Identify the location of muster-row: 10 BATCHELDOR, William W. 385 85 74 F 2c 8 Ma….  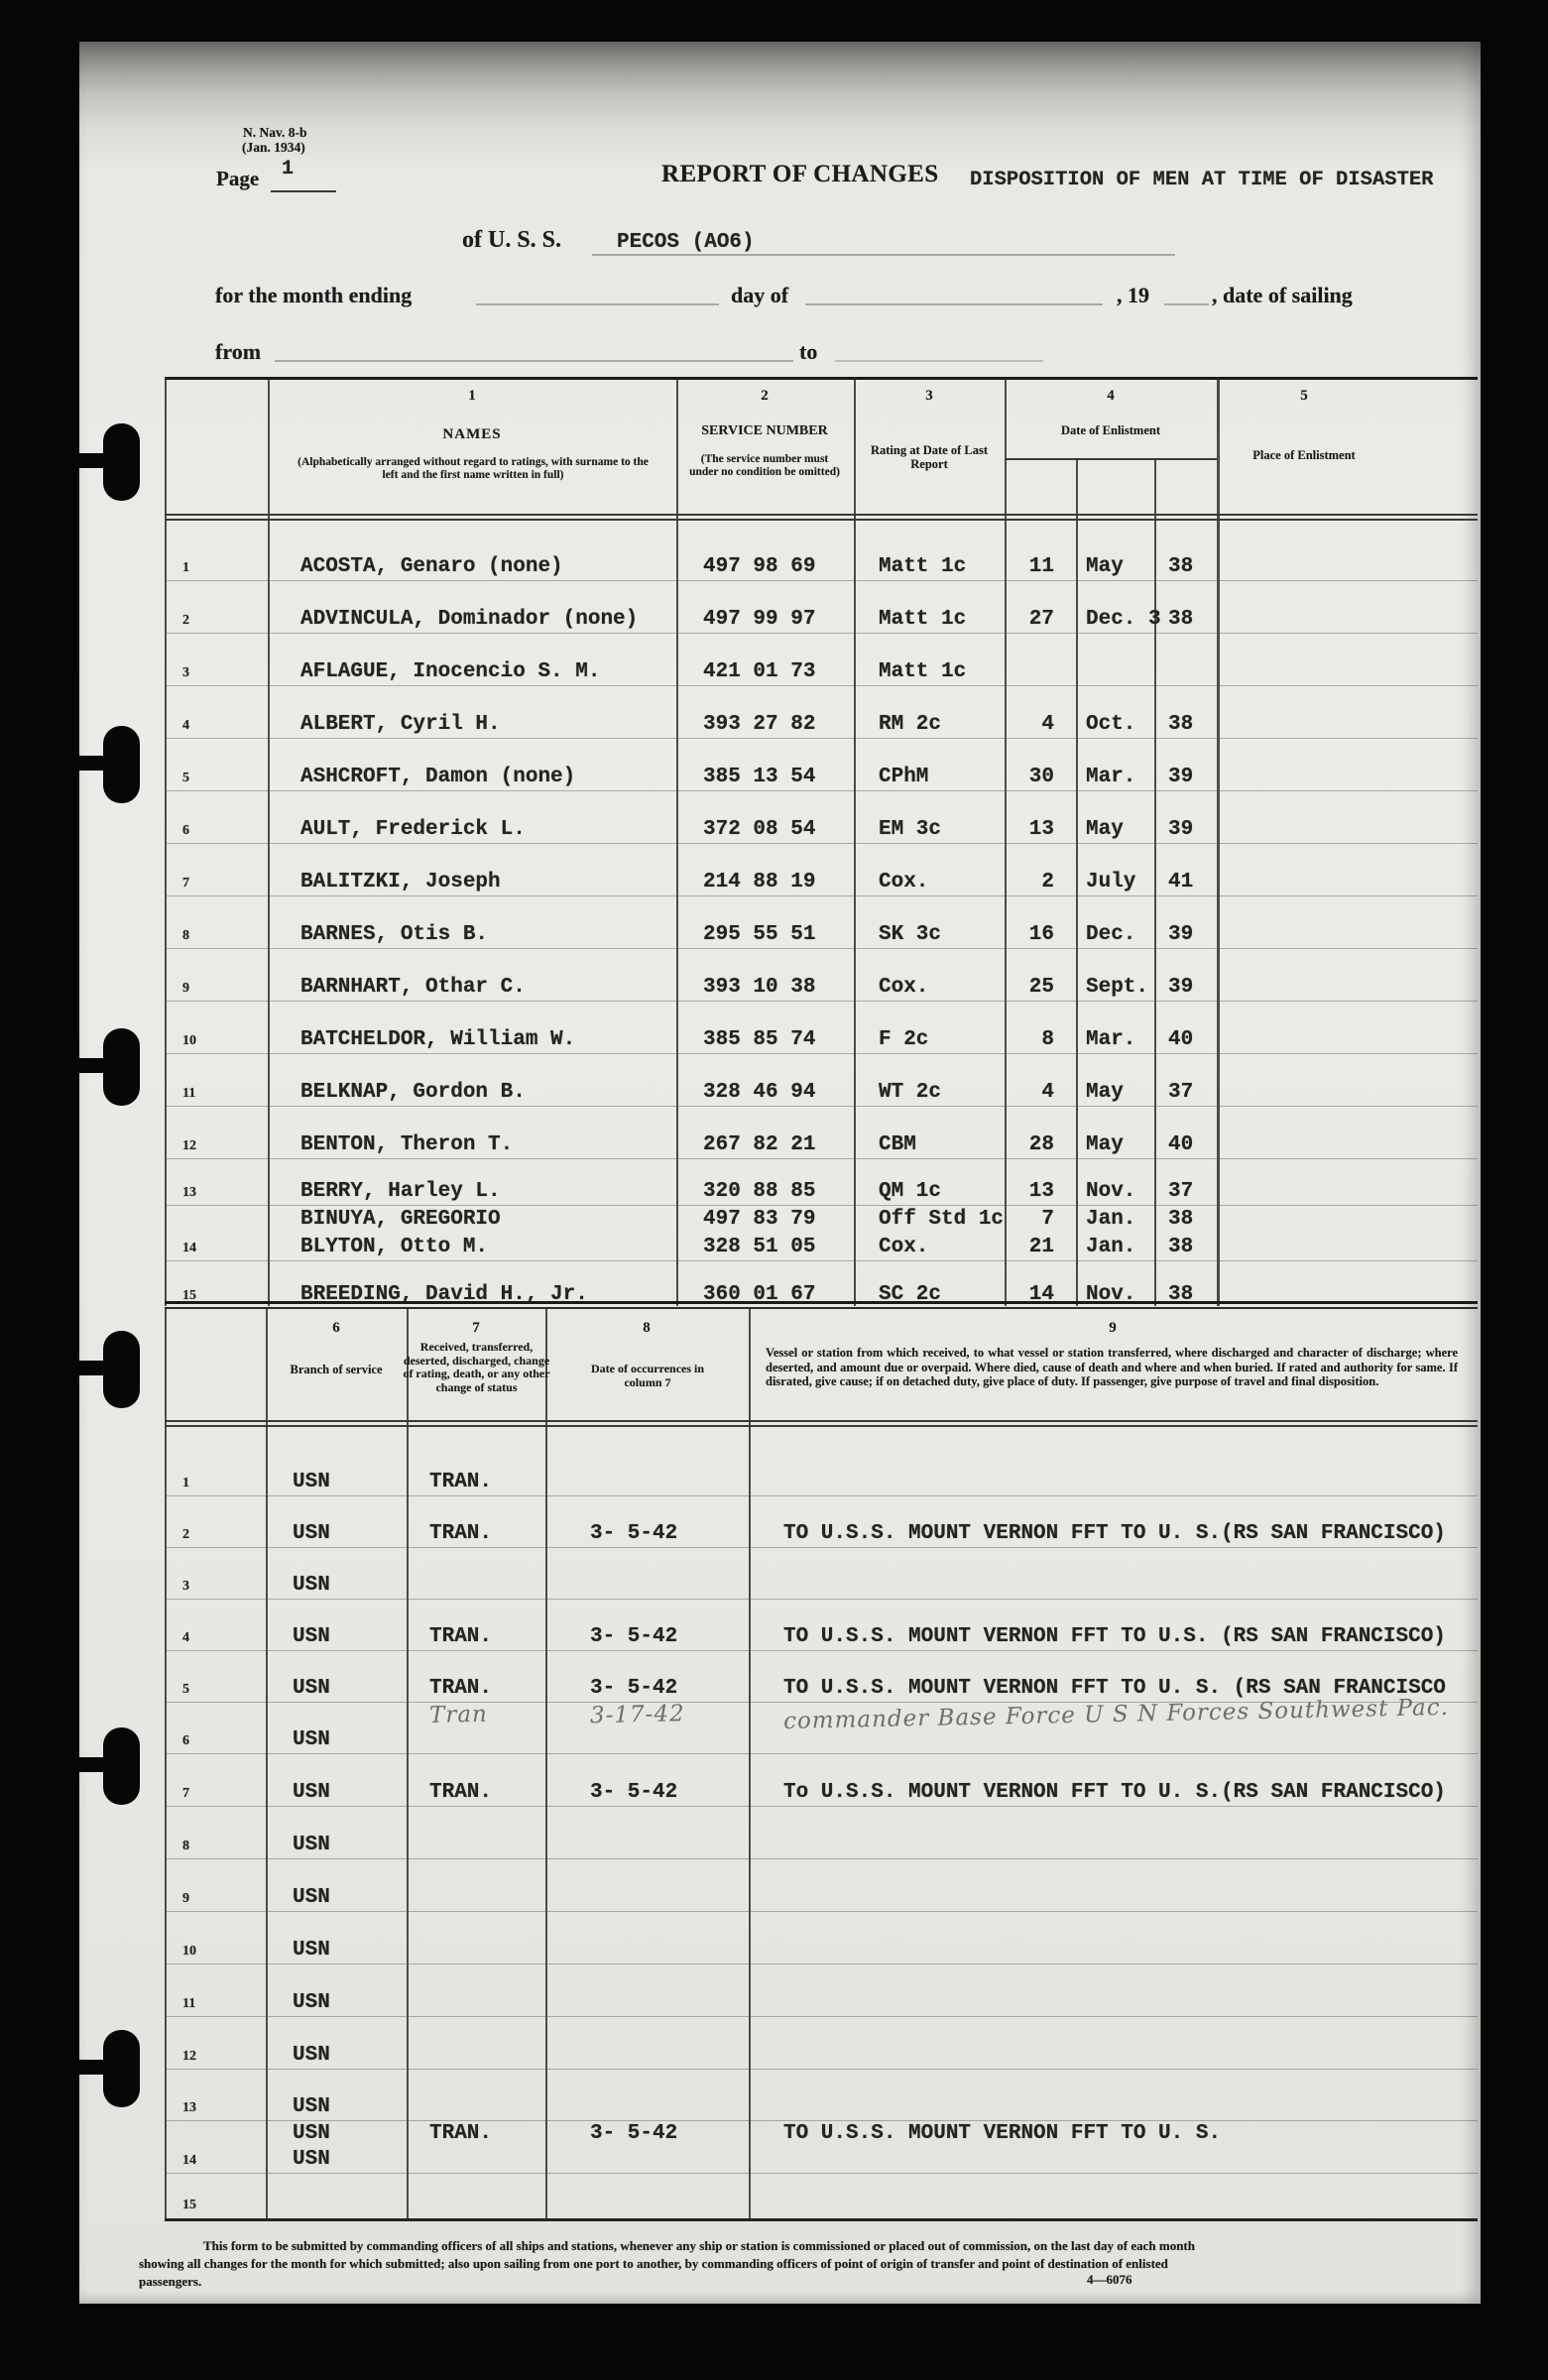
(822, 1038).